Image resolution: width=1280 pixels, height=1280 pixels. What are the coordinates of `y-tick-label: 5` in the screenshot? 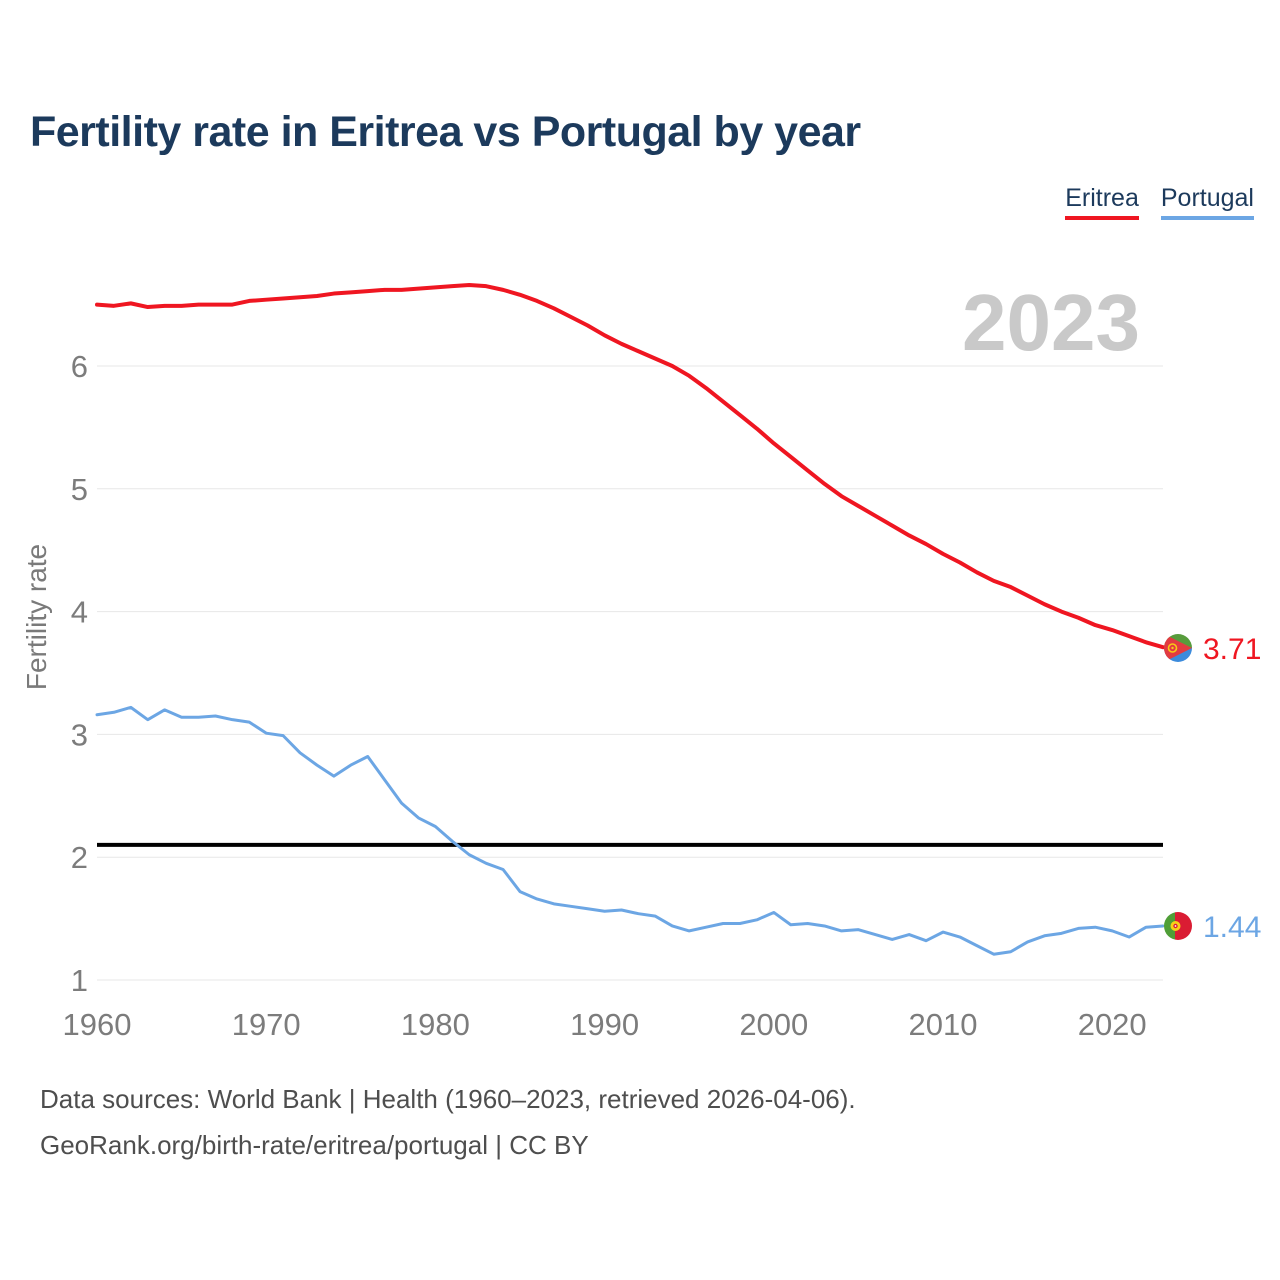 It's located at (79, 489).